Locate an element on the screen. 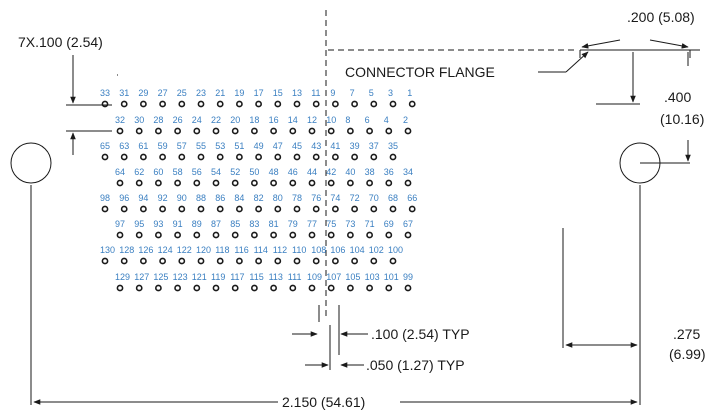  flange-offset-arrow-right is located at coordinates (669, 44).